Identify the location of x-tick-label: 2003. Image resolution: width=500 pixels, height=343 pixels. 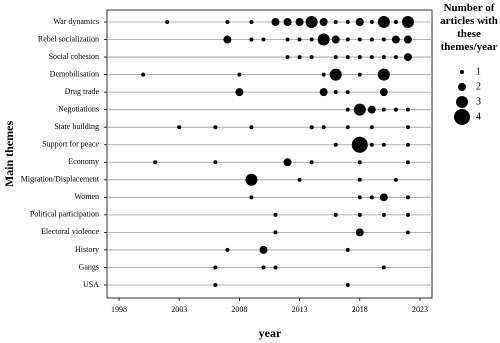
(179, 309).